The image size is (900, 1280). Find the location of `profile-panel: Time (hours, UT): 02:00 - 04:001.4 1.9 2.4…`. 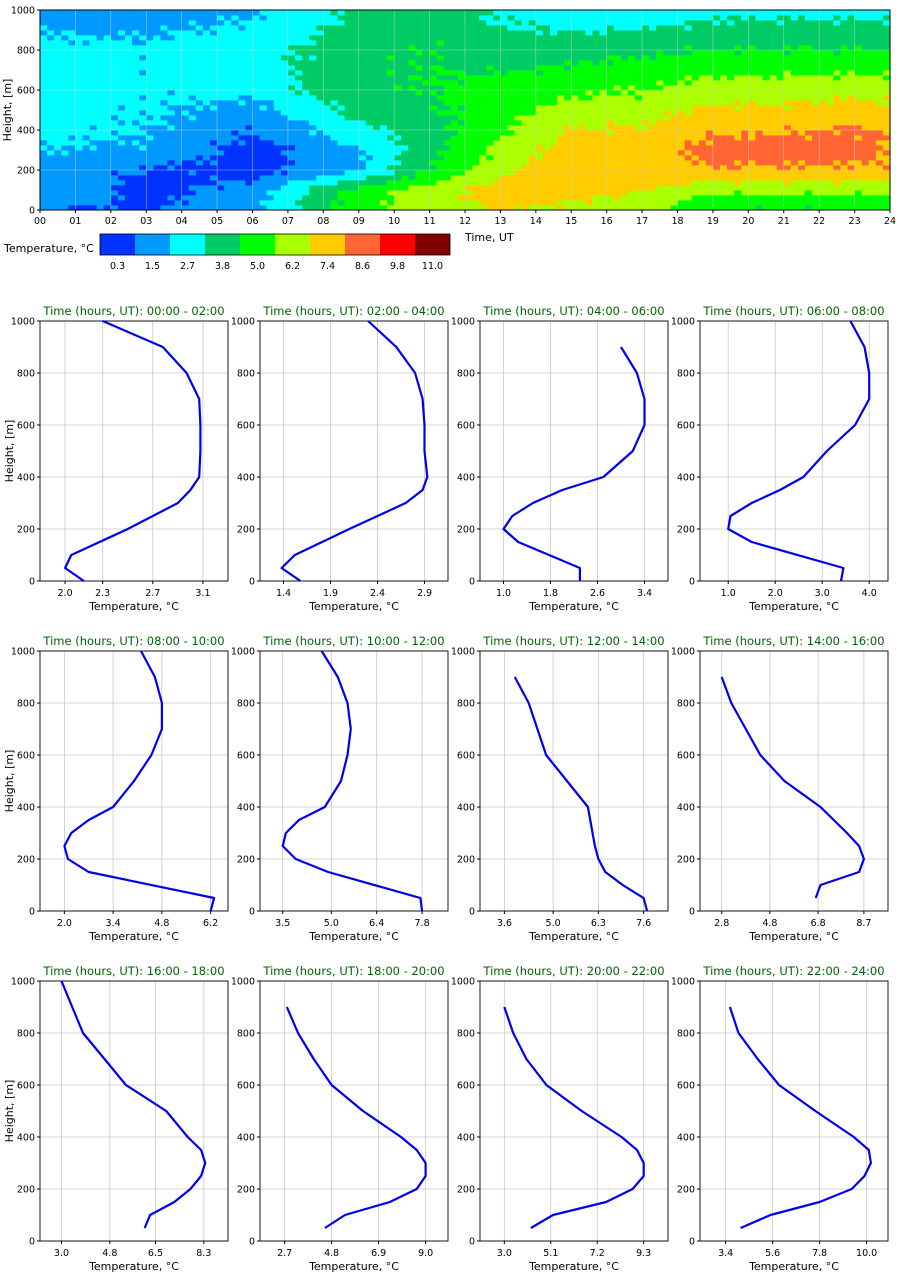

profile-panel: Time (hours, UT): 02:00 - 04:001.4 1.9 2.4… is located at coordinates (340, 458).